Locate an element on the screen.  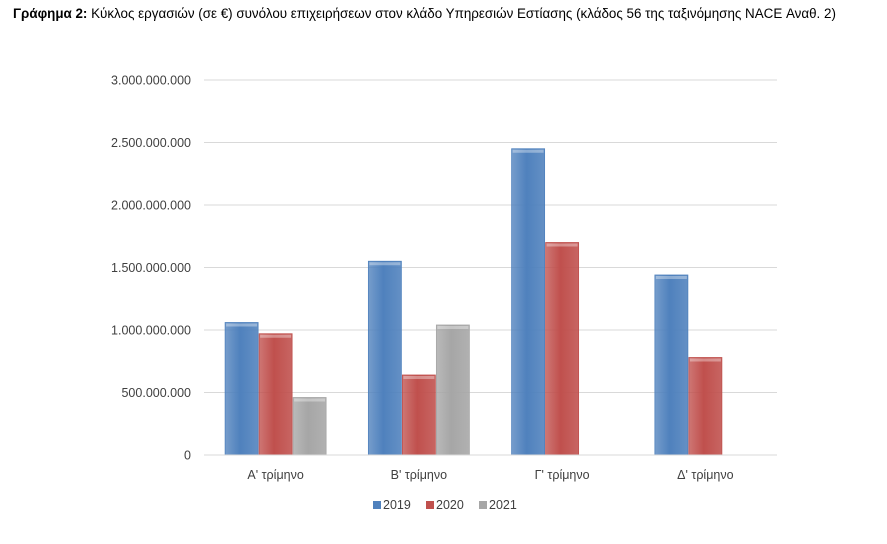
legend-swatch-2020 is located at coordinates (430, 505).